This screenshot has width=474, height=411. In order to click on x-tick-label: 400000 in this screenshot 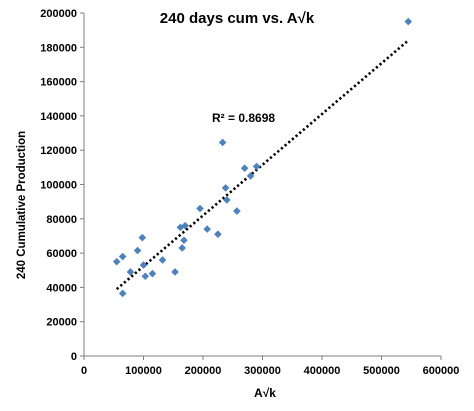, I will do `click(322, 371)`.